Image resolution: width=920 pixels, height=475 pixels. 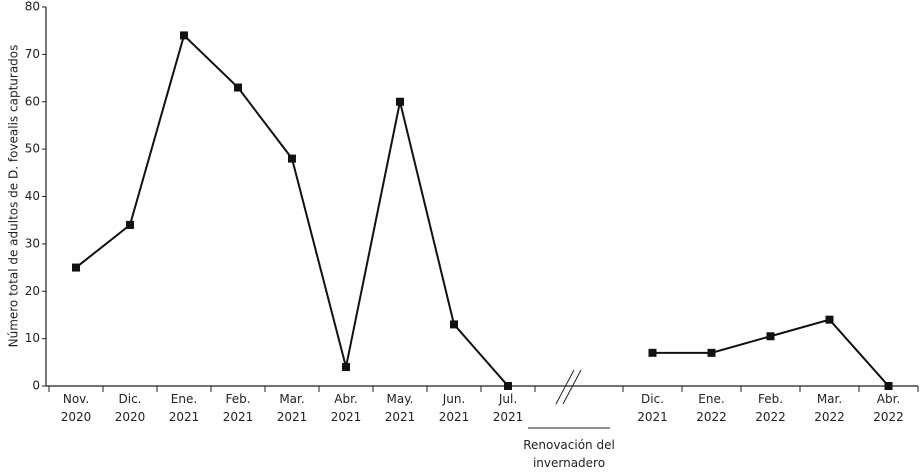 I want to click on y-tick-label: 30, so click(x=32, y=243).